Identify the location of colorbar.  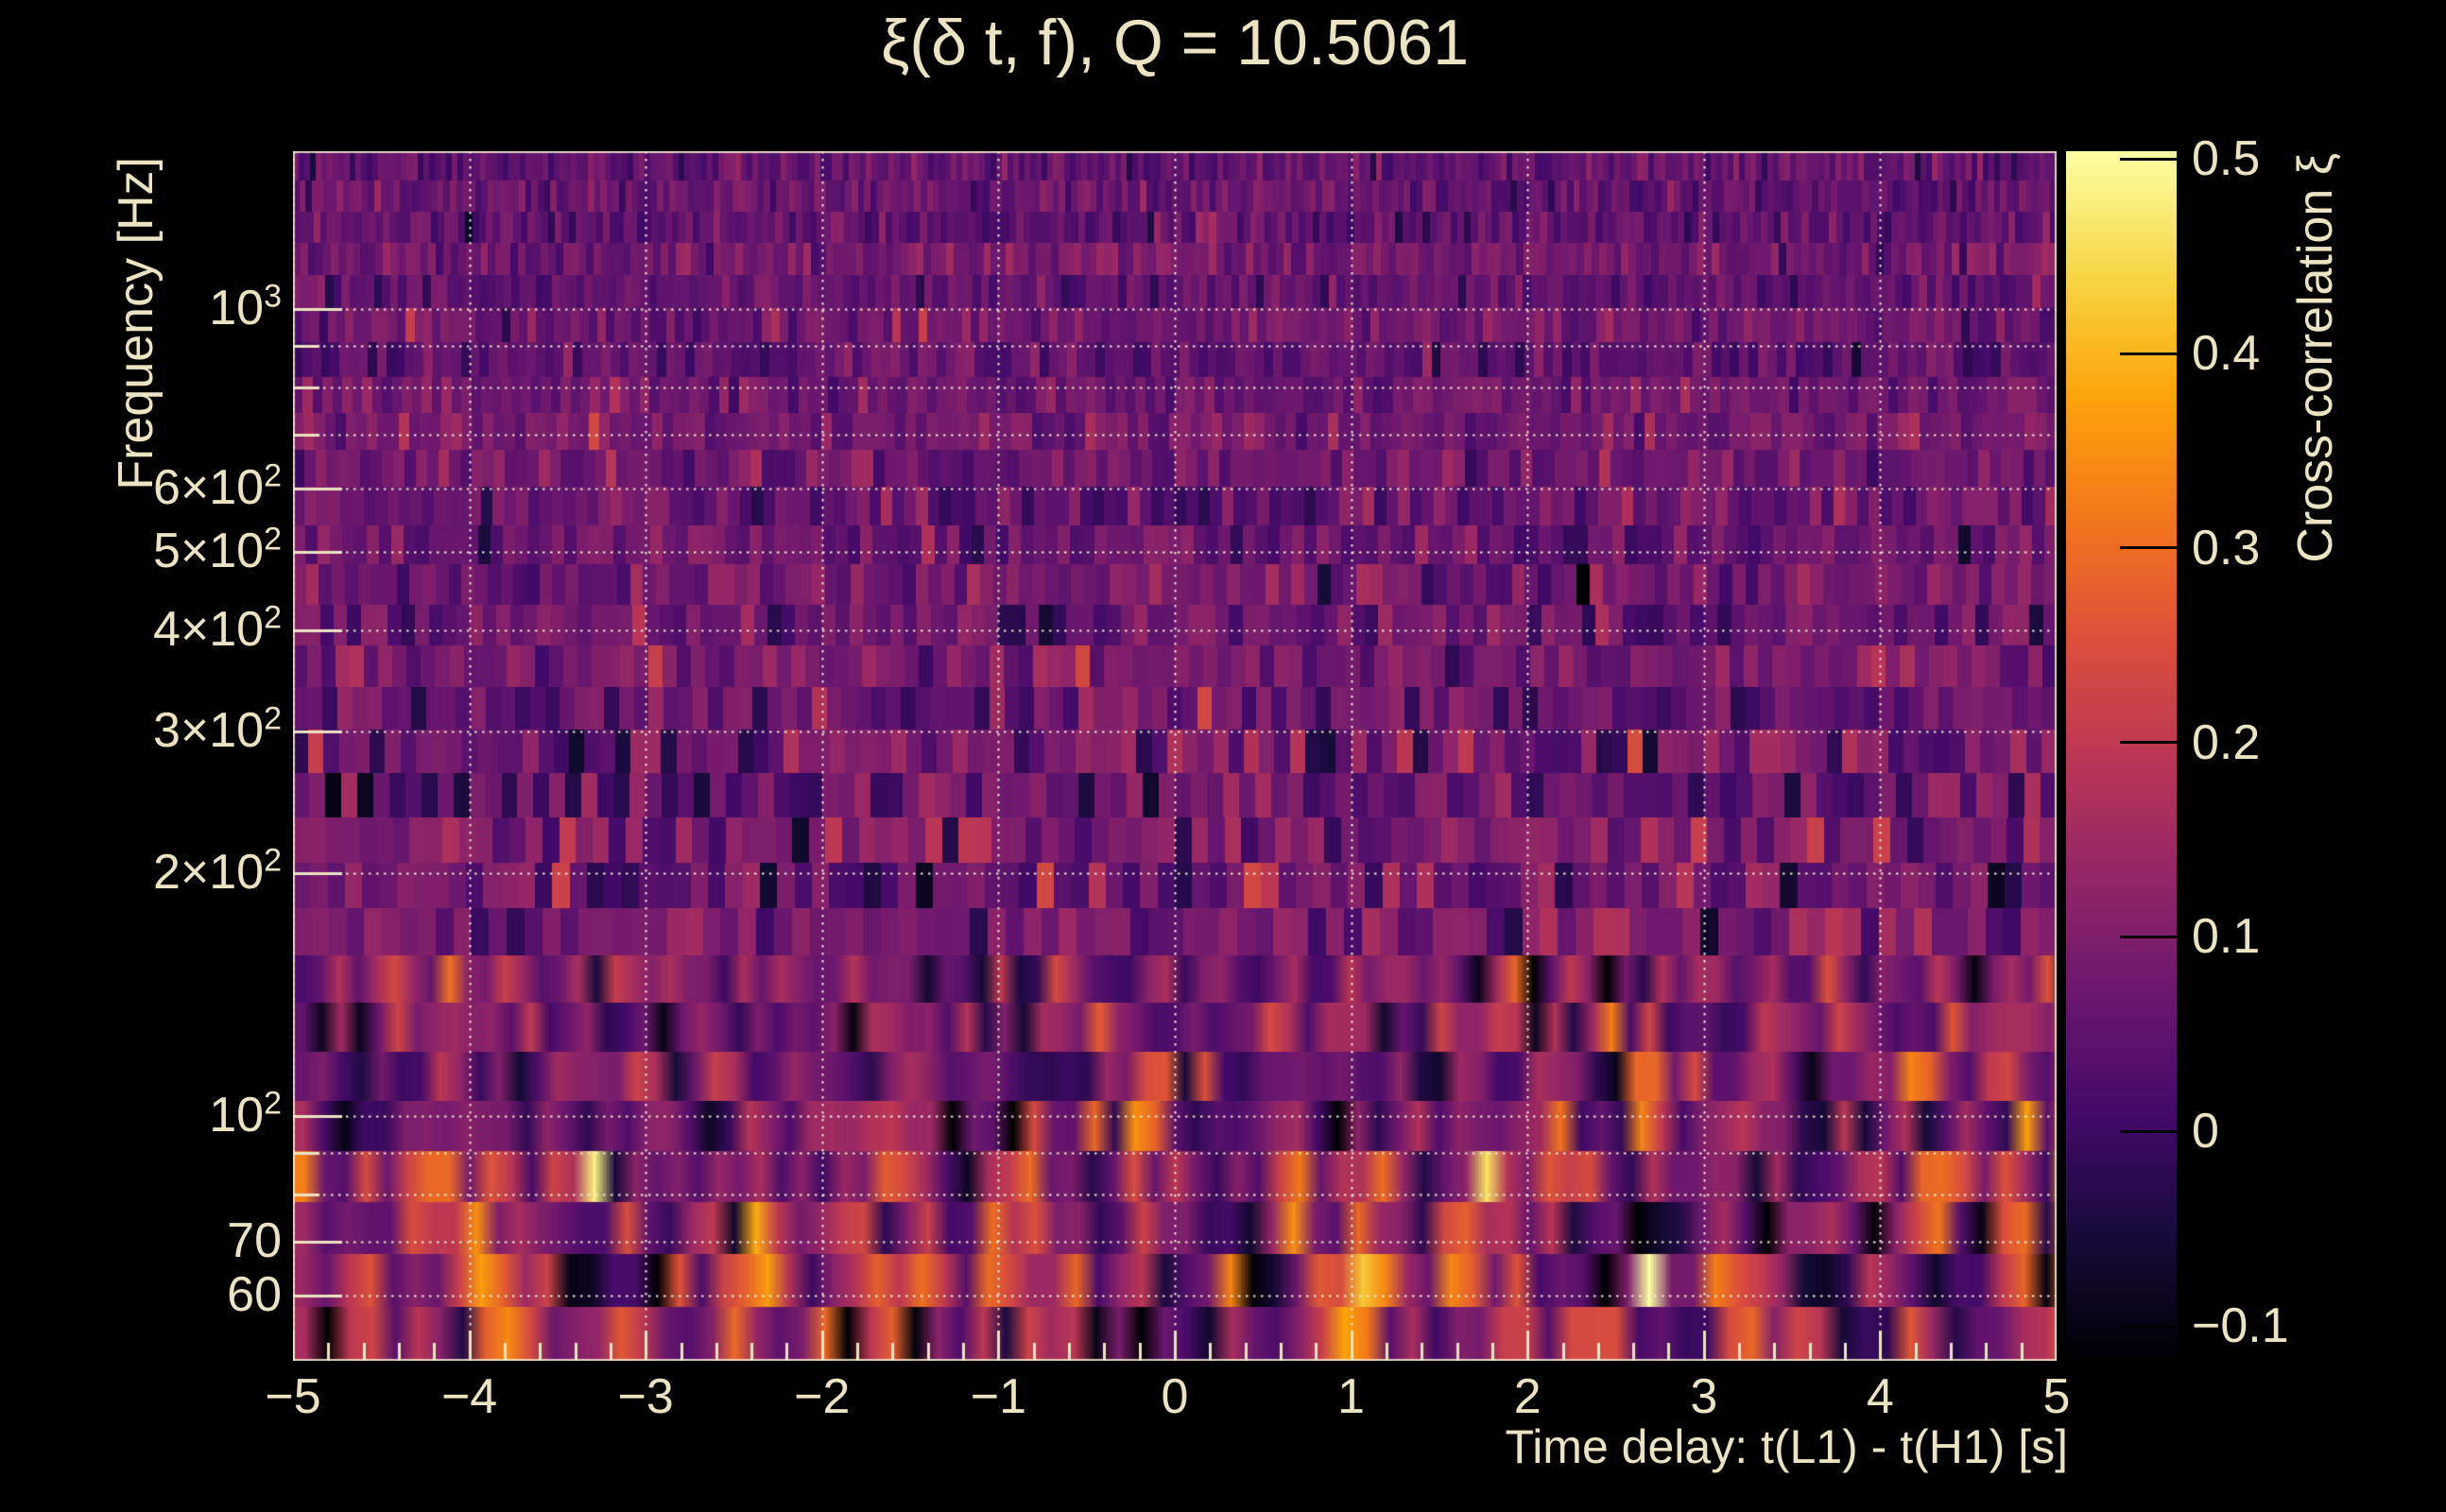
(2121, 755).